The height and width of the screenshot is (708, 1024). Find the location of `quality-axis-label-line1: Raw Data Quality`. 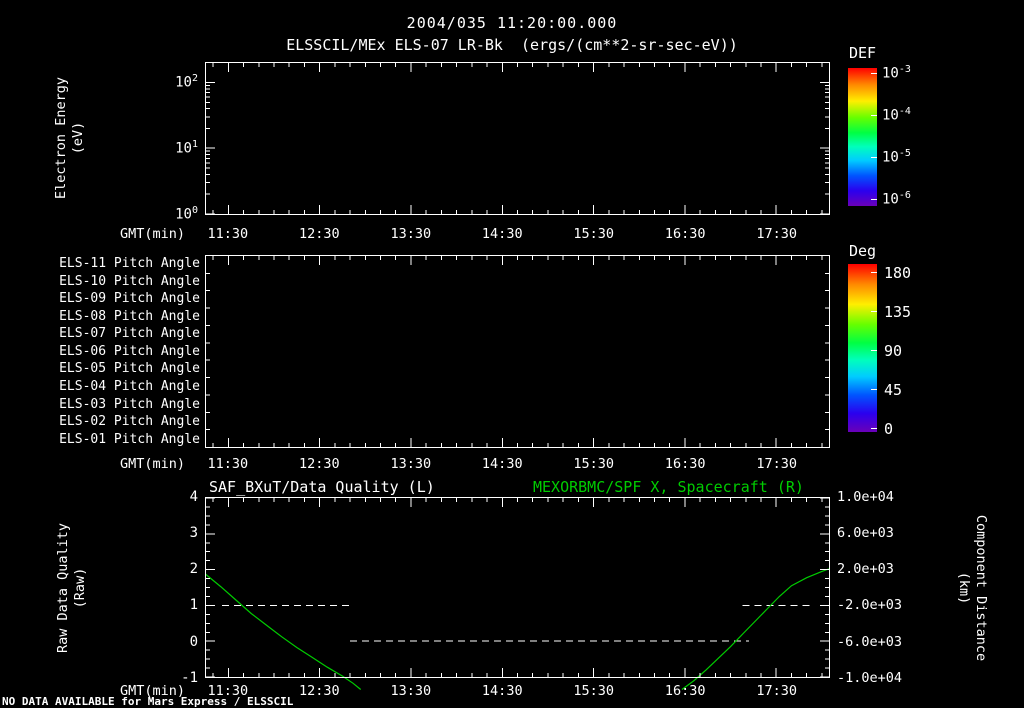

quality-axis-label-line1: Raw Data Quality is located at coordinates (63, 588).